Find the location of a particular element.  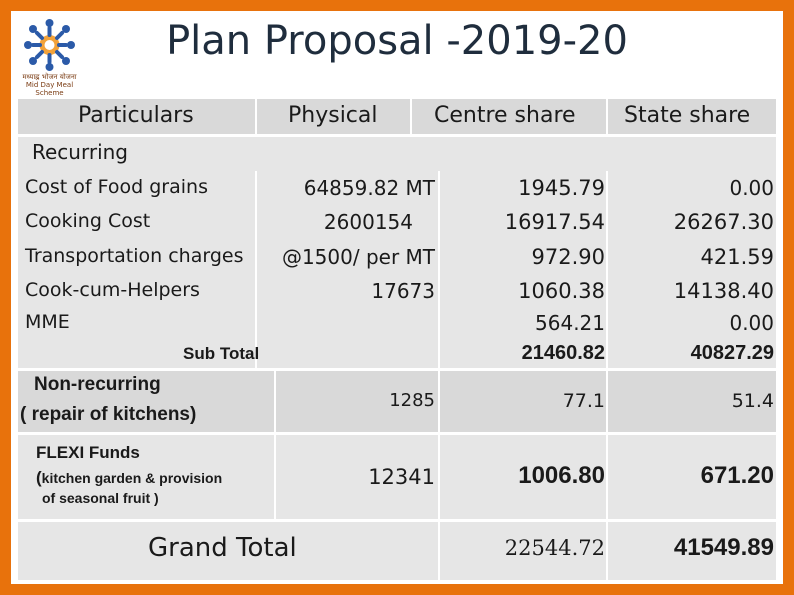

mid-day-meal-logo: मध्याह्न भोजन योजना Mid Day Meal Scheme is located at coordinates (49, 56).